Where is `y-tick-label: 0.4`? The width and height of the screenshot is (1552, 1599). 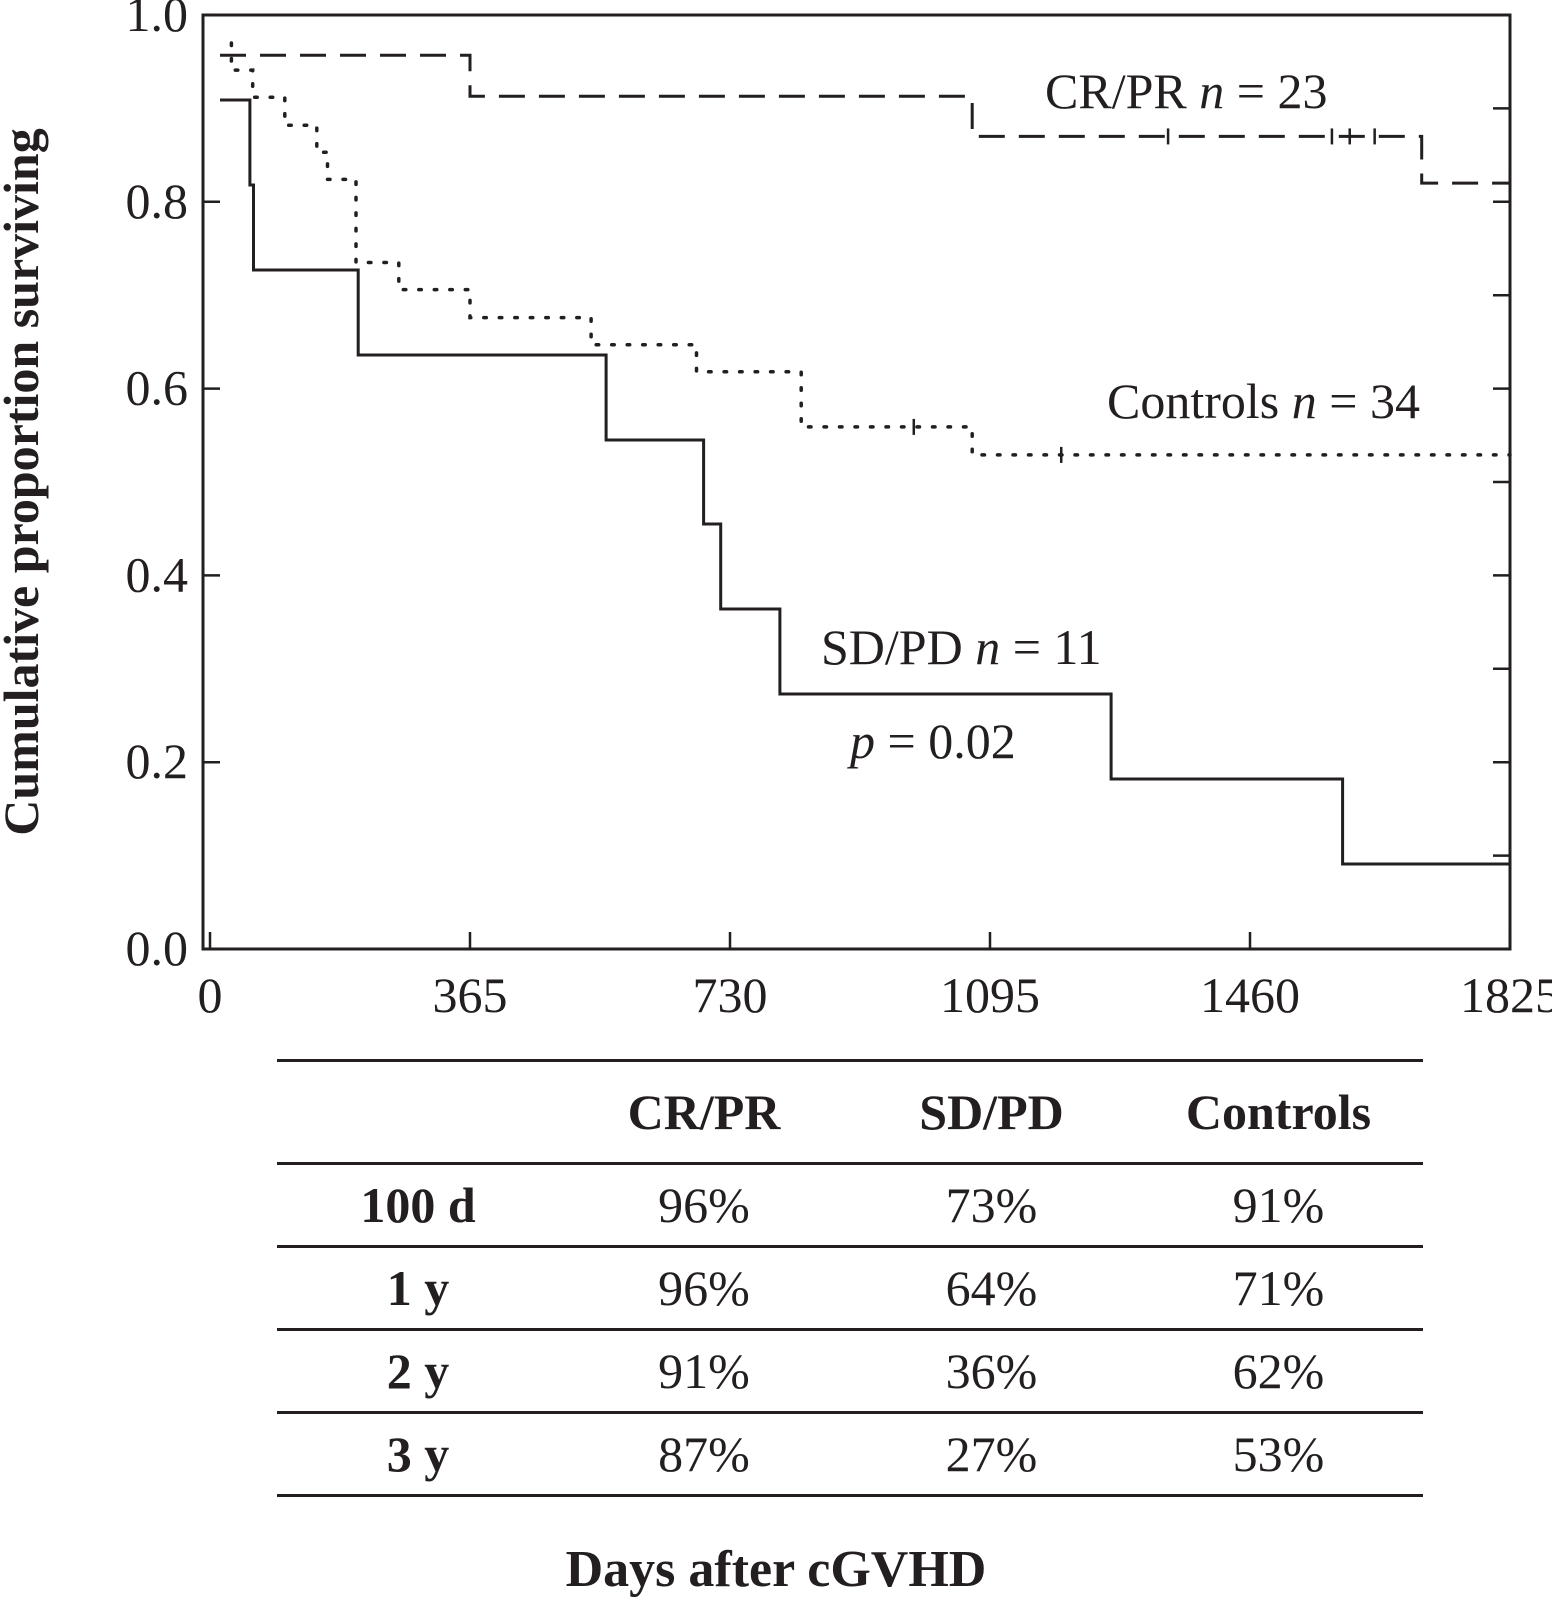
y-tick-label: 0.4 is located at coordinates (157, 574).